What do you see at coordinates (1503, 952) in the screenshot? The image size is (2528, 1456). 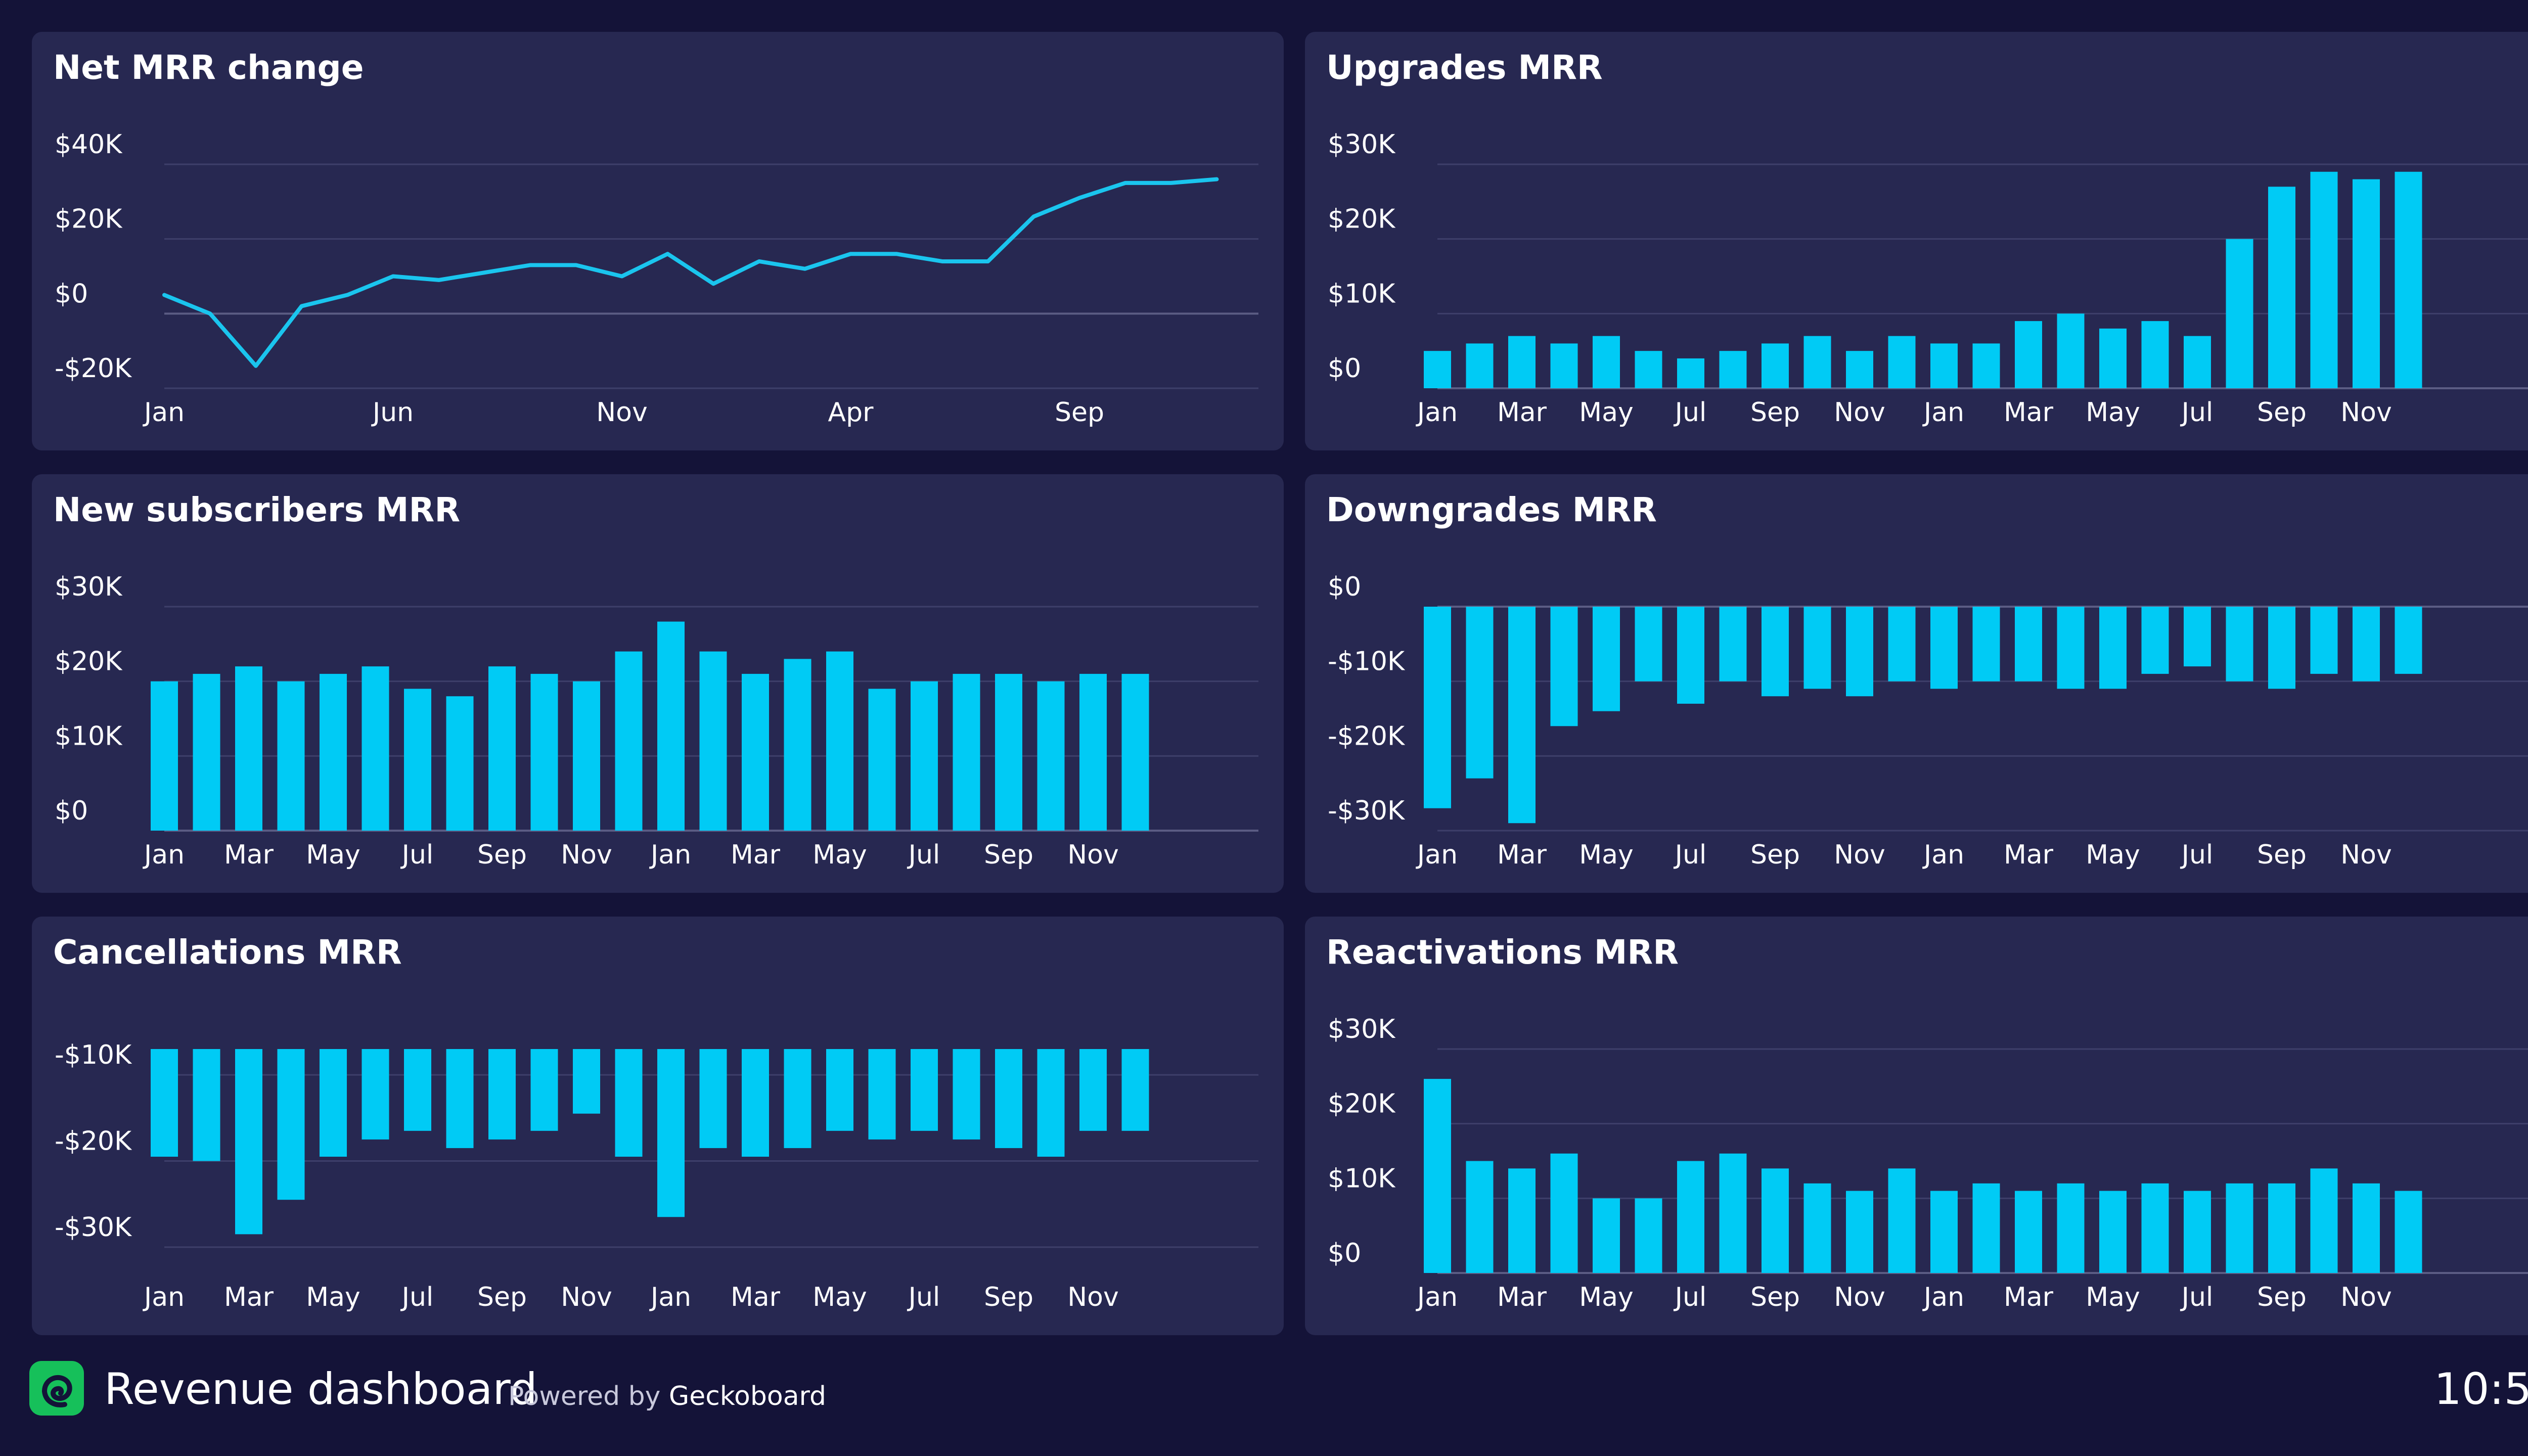 I see `widget-title: Reactivations MRR` at bounding box center [1503, 952].